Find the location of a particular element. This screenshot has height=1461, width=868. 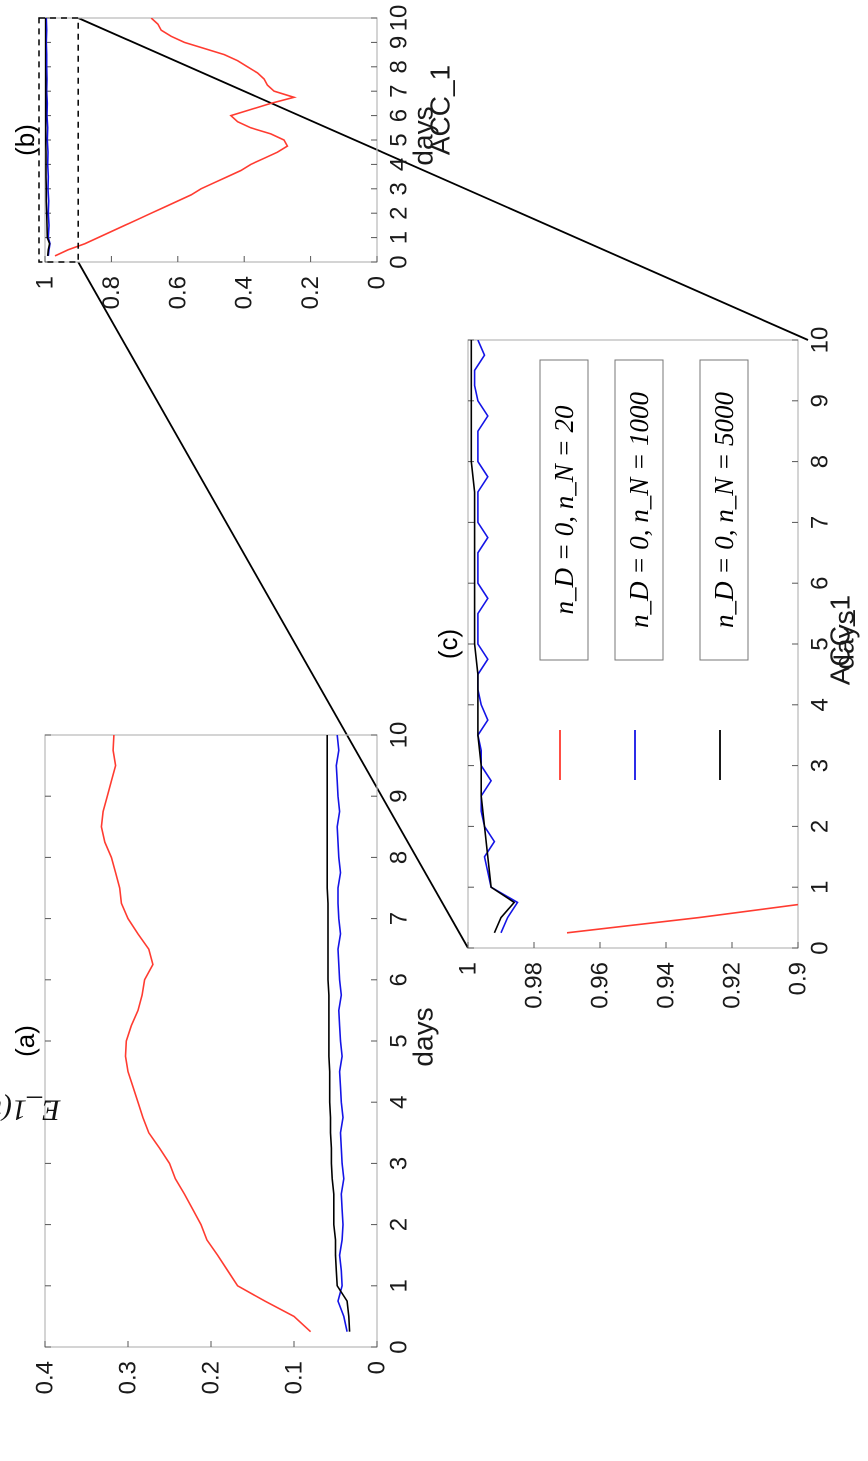

y-tick-label: 0.96 is located at coordinates (600, 985).